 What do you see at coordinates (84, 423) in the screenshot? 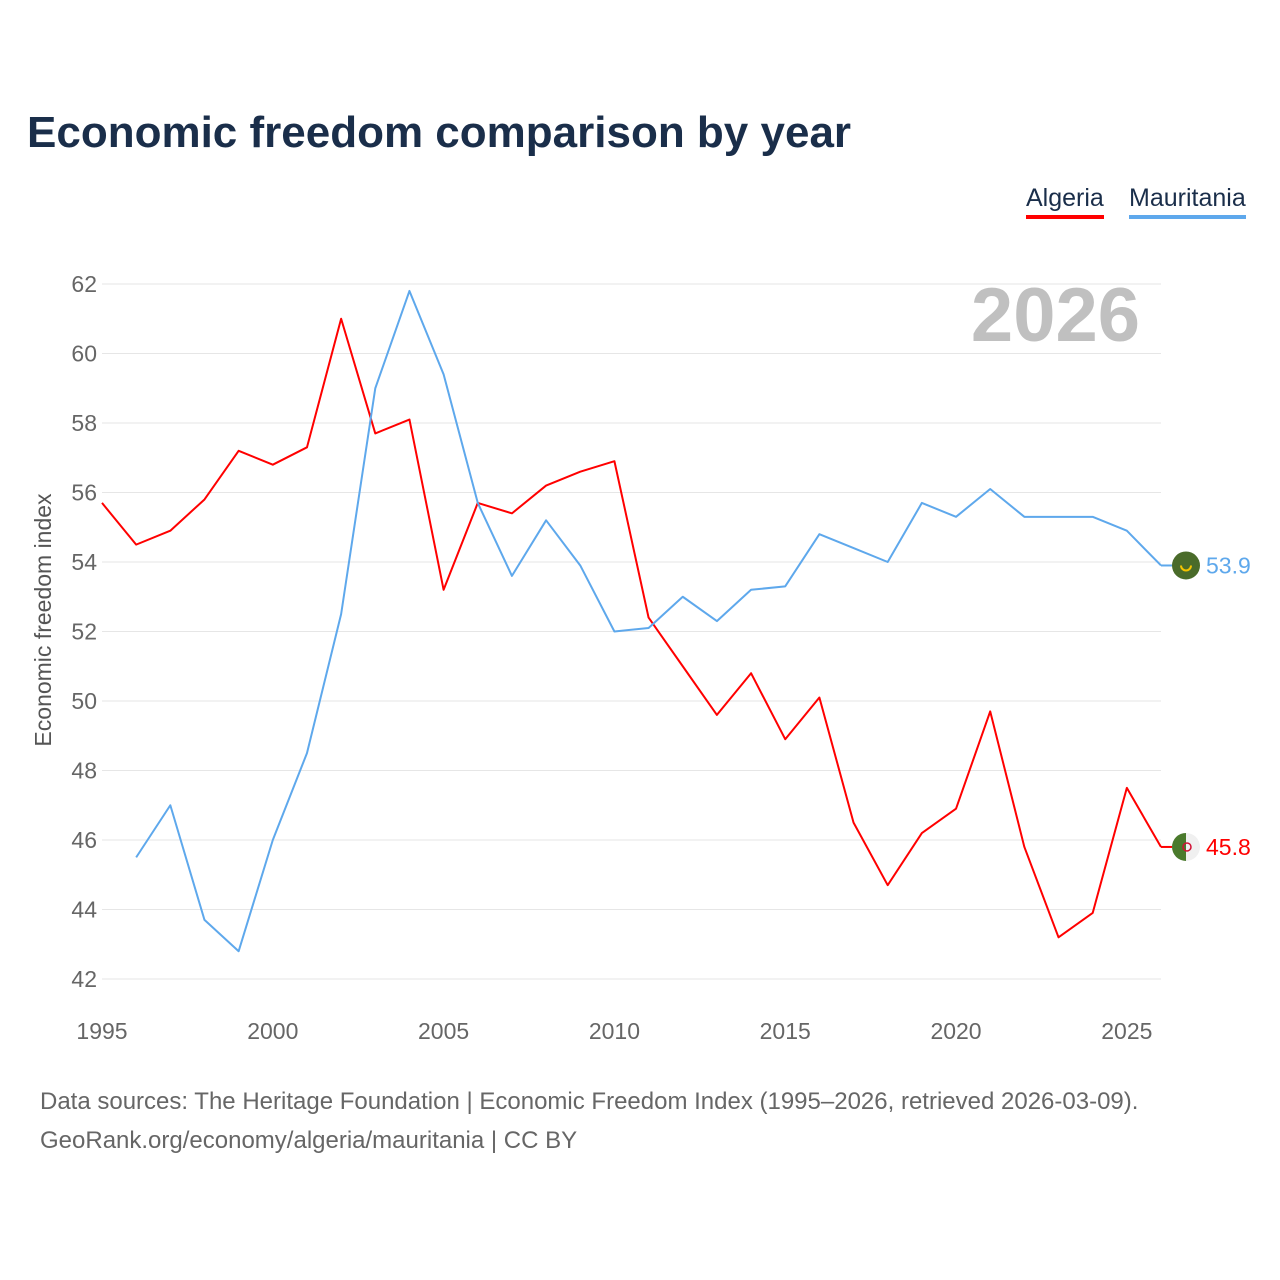
I see `y-tick-label: 58` at bounding box center [84, 423].